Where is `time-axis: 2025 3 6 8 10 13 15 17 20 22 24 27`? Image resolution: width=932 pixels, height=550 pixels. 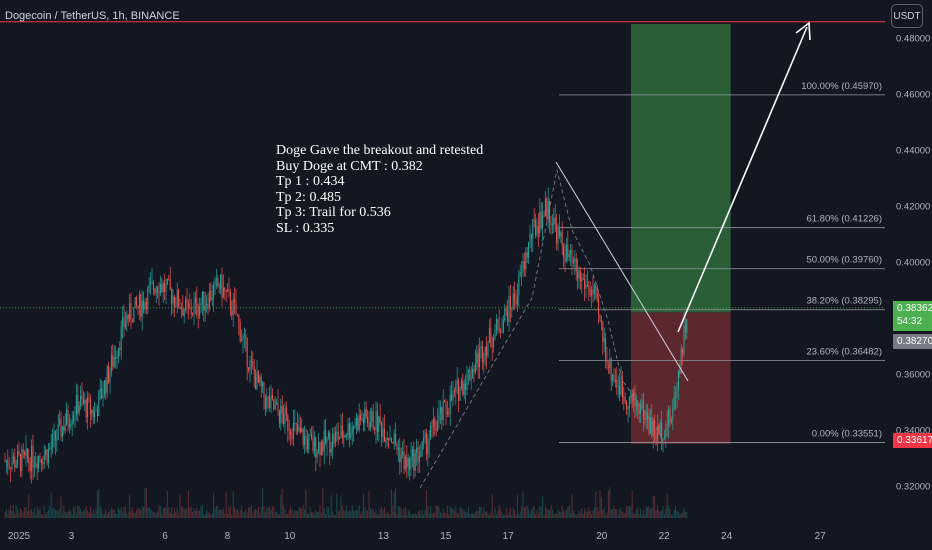 time-axis: 2025 3 6 8 10 13 15 17 20 22 24 27 is located at coordinates (417, 536).